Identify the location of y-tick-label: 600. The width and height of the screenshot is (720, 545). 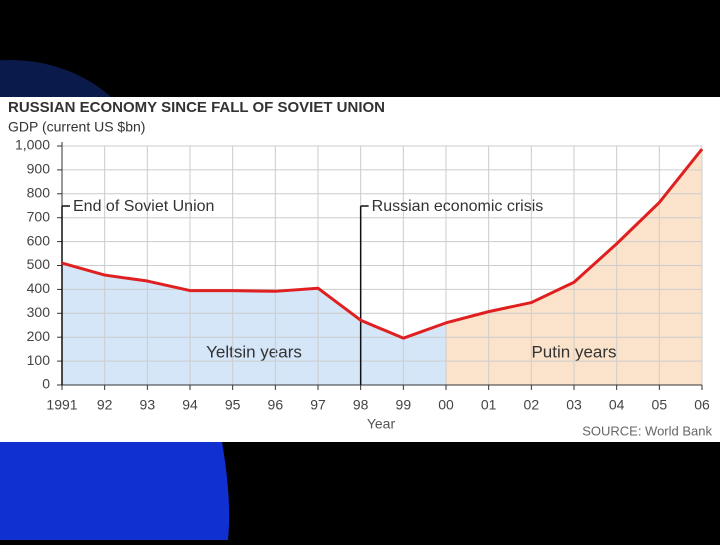
(39, 240).